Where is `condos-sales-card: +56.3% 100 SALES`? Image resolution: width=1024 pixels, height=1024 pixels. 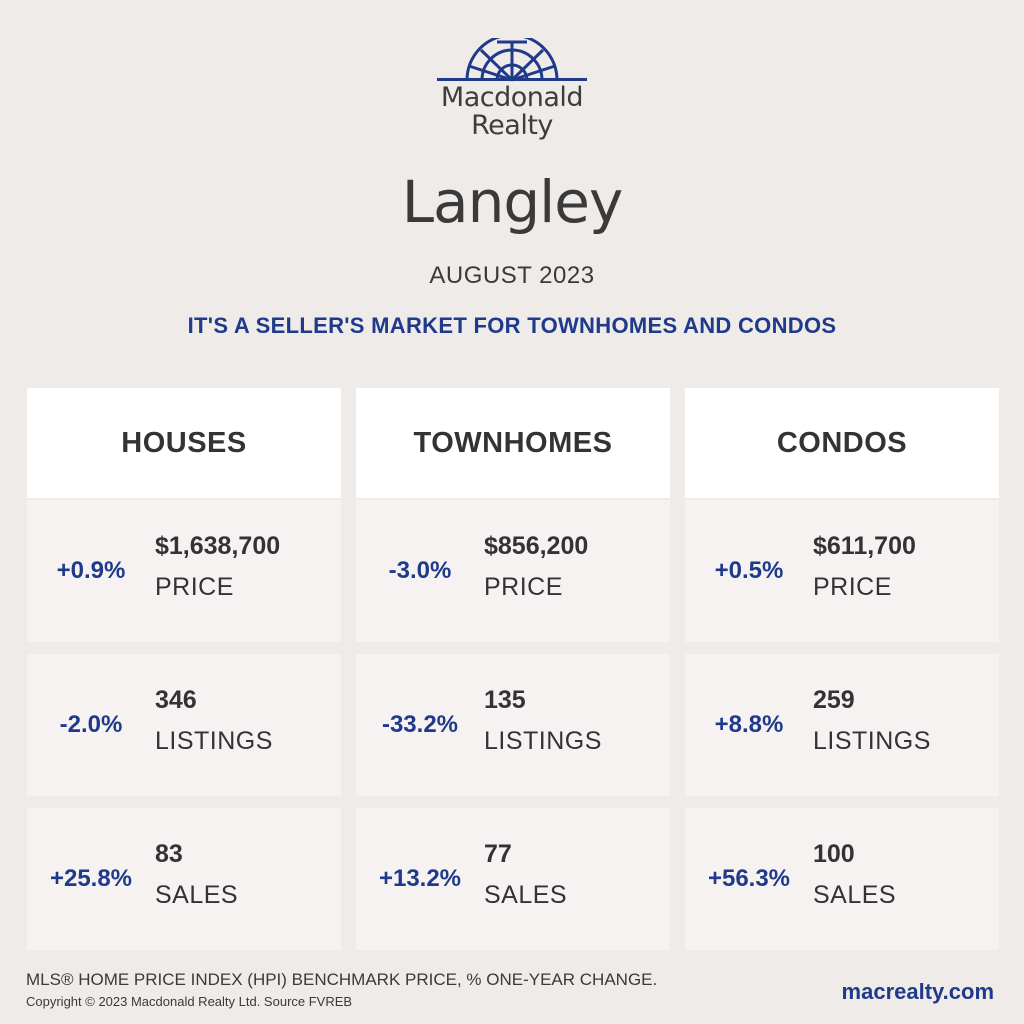
condos-sales-card: +56.3% 100 SALES is located at coordinates (842, 879).